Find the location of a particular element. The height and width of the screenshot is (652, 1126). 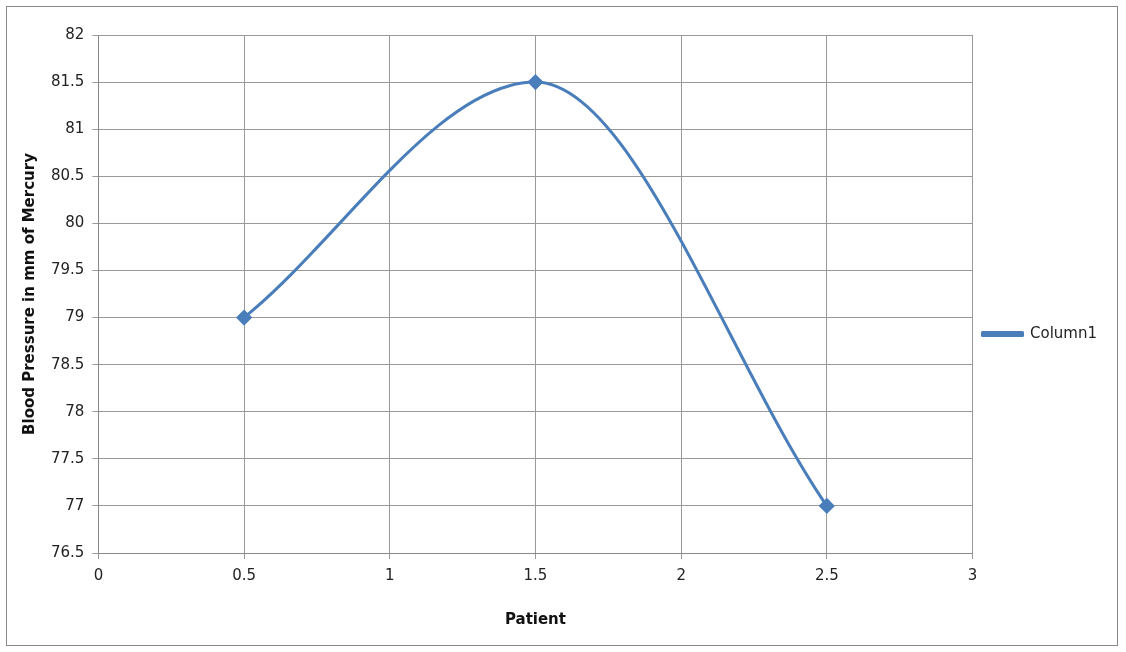

x-tick-label: 1.5 is located at coordinates (535, 574).